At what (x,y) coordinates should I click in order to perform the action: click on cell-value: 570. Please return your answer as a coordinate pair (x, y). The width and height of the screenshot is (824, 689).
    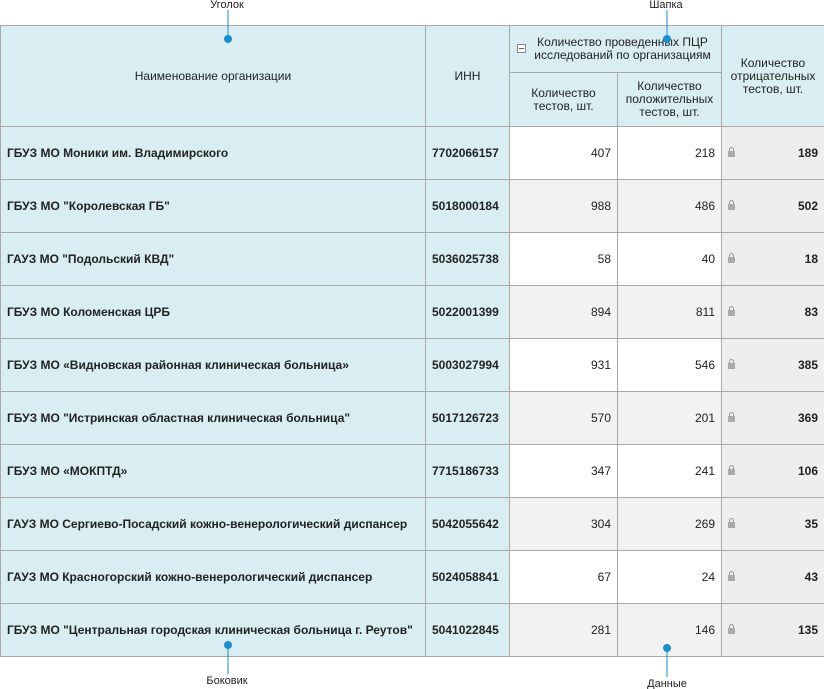
    Looking at the image, I should click on (563, 418).